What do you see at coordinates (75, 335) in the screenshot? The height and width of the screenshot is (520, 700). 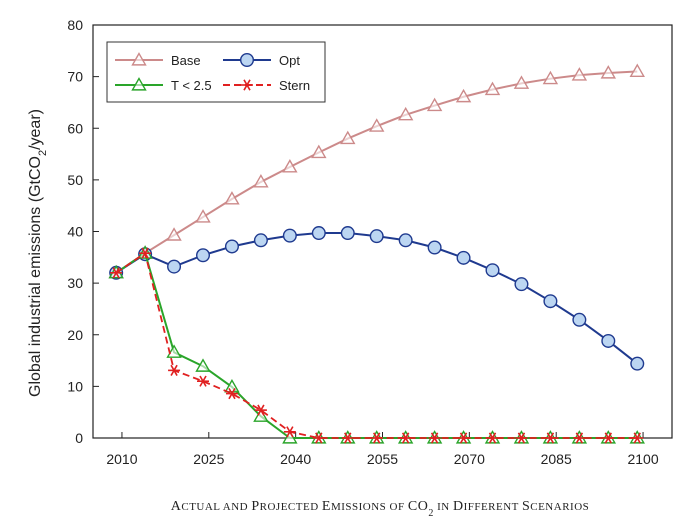 I see `y-tick-label: 20` at bounding box center [75, 335].